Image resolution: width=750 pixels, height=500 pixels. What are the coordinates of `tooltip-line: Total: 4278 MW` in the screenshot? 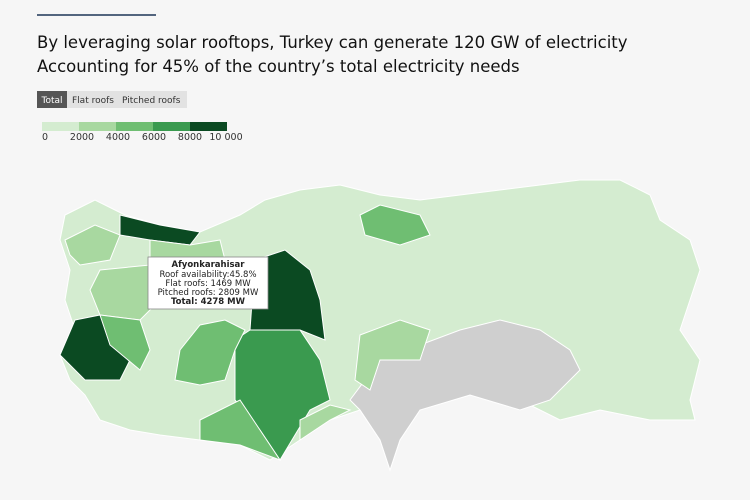 It's located at (208, 302).